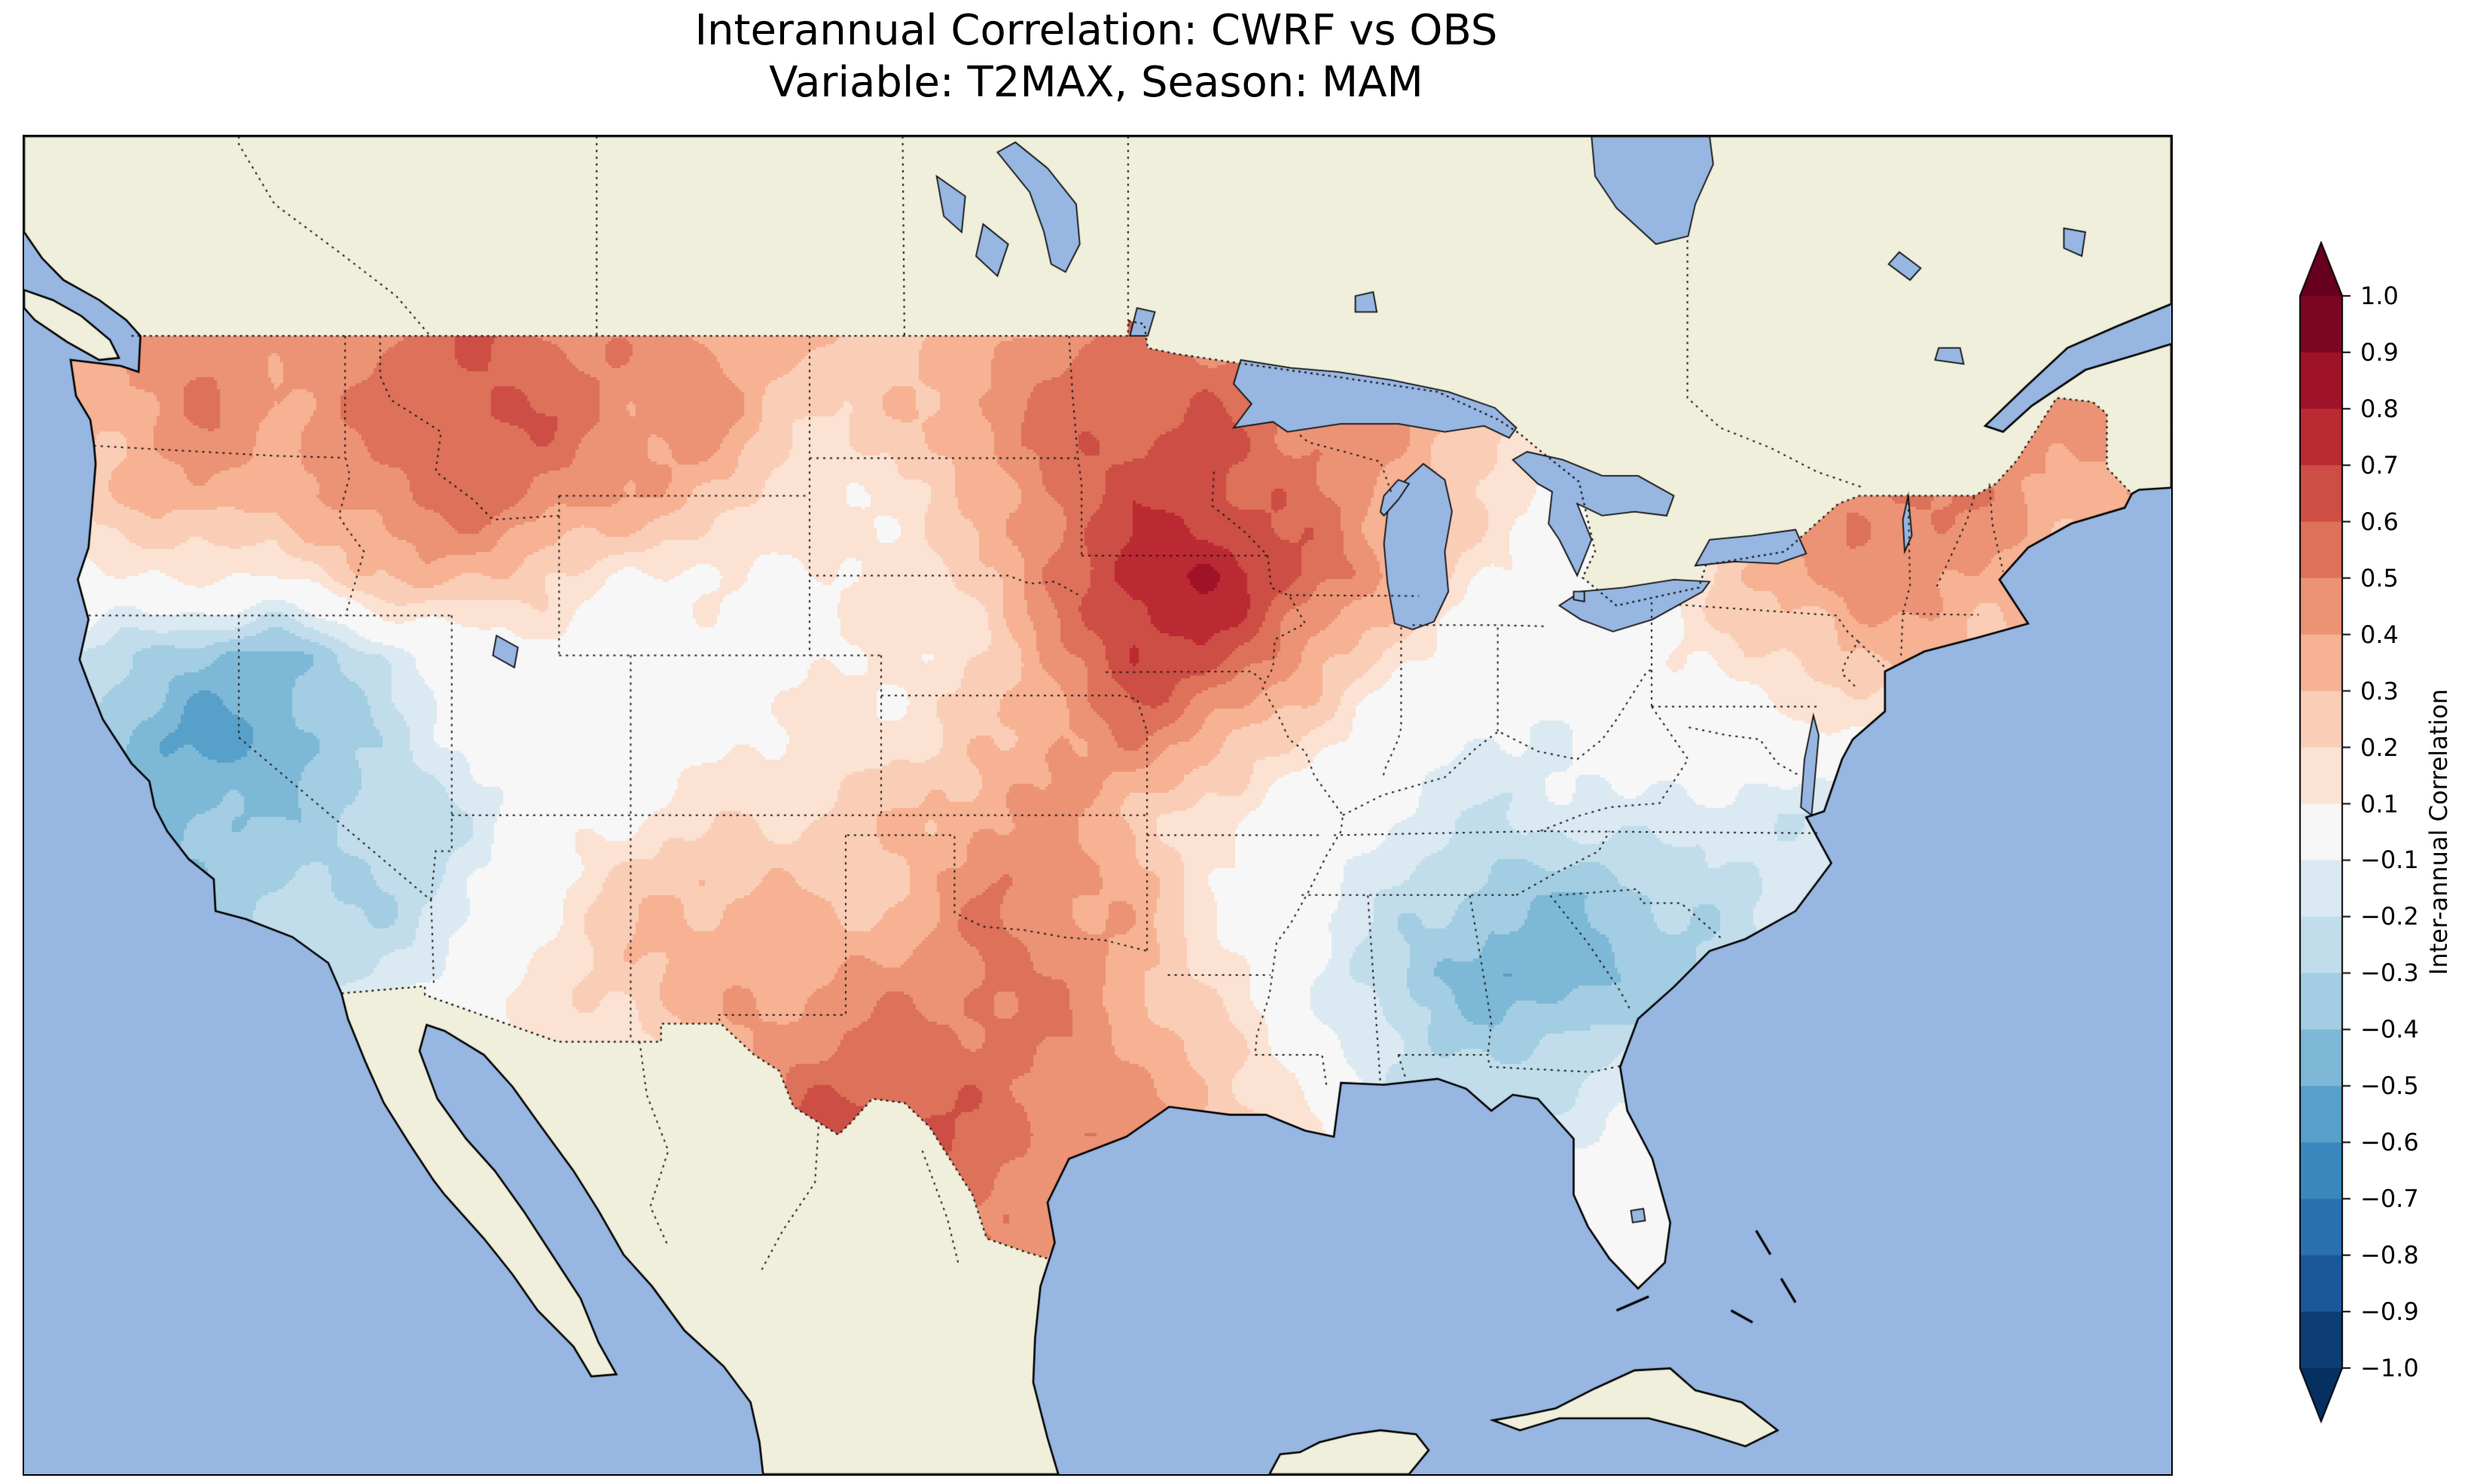  I want to click on colorbar-tick-label: −0.1, so click(2389, 860).